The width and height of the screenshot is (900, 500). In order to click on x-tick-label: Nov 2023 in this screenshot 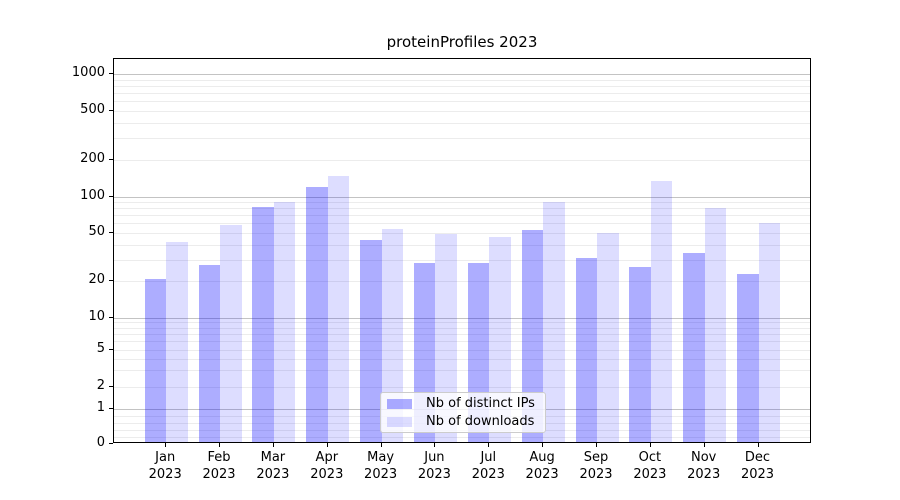, I will do `click(704, 466)`.